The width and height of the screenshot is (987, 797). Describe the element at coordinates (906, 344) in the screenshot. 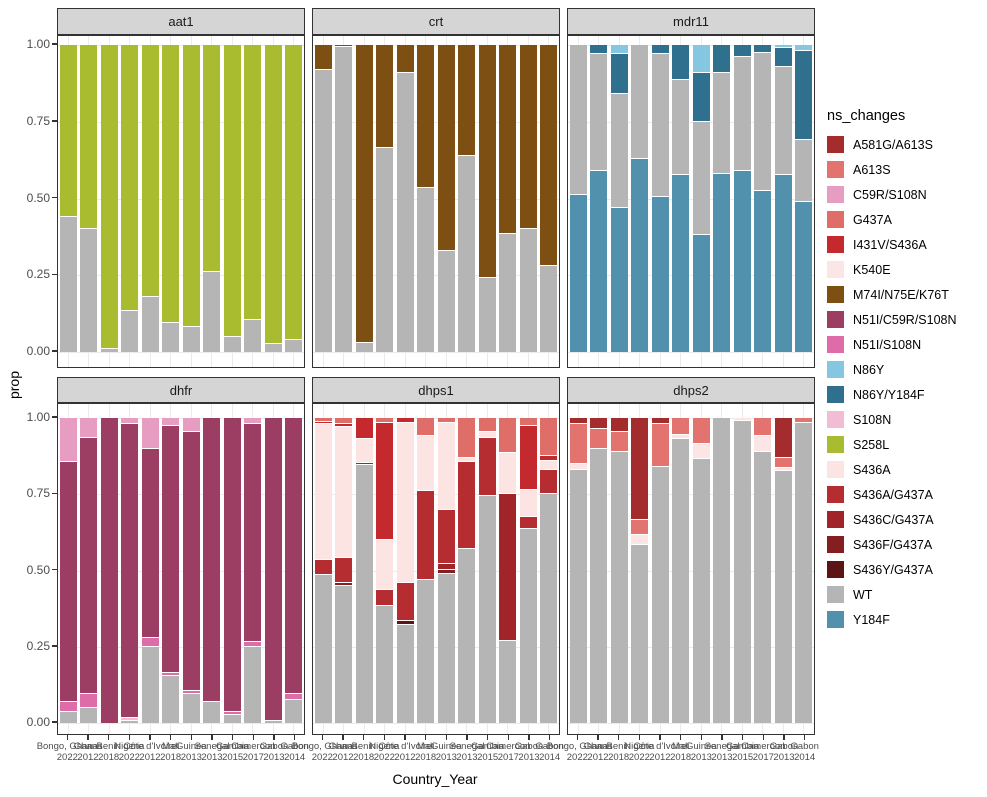

I see `legend-item: N51I/S108N` at that location.